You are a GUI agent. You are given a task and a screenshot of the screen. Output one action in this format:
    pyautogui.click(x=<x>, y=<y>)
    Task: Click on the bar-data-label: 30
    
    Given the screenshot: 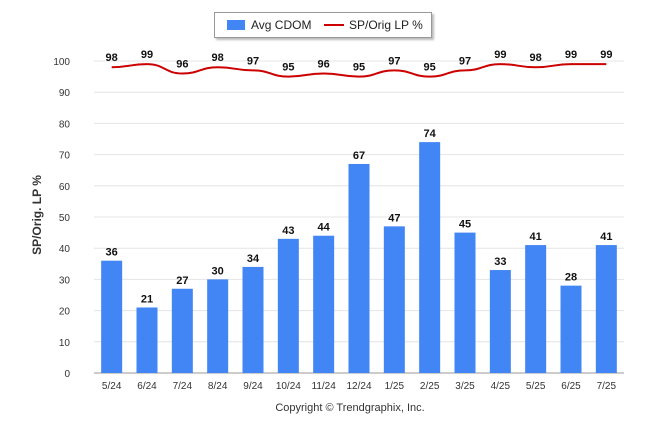 What is the action you would take?
    pyautogui.click(x=218, y=271)
    